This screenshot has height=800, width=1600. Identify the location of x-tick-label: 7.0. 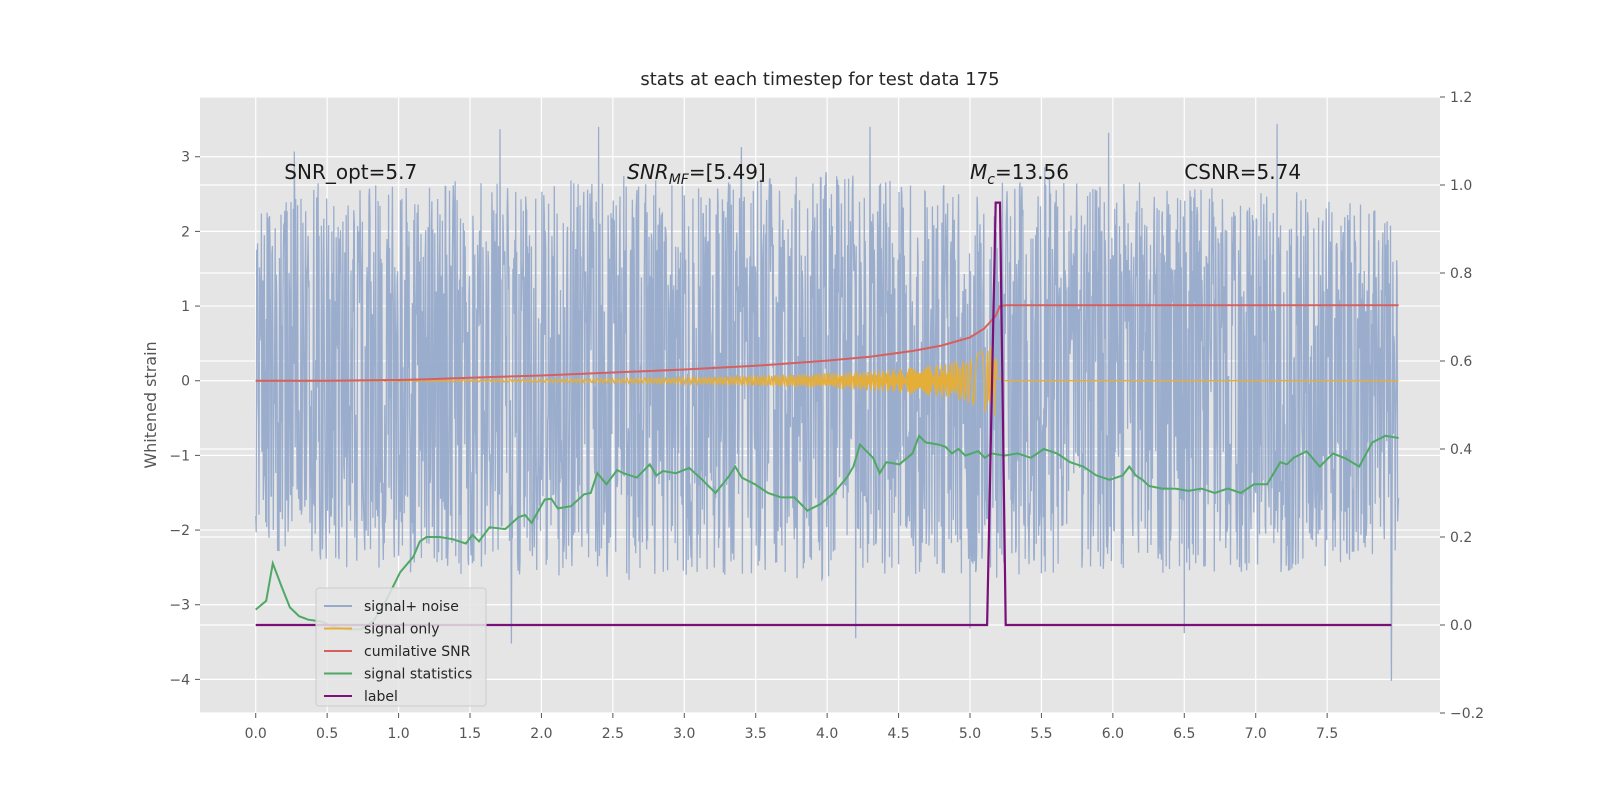
(1256, 734).